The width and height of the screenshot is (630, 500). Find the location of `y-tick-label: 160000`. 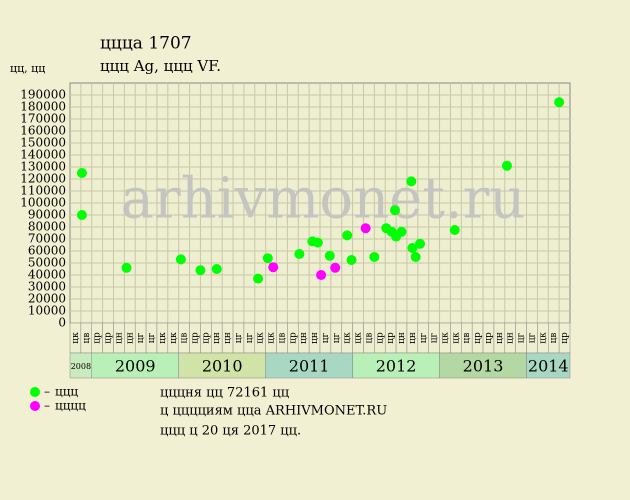

y-tick-label: 160000 is located at coordinates (43, 131).